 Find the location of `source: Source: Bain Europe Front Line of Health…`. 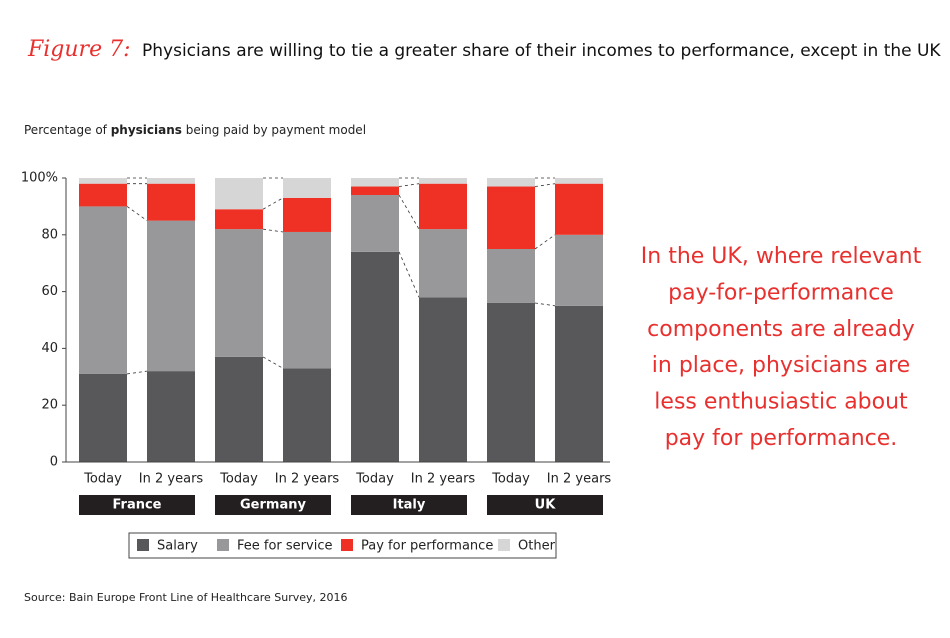

source: Source: Bain Europe Front Line of Health… is located at coordinates (186, 597).